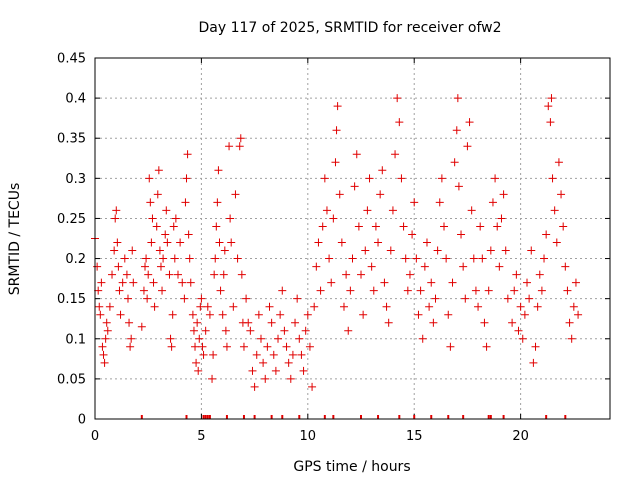 This screenshot has height=480, width=640. I want to click on y-tick-label: 0.35, so click(71, 139).